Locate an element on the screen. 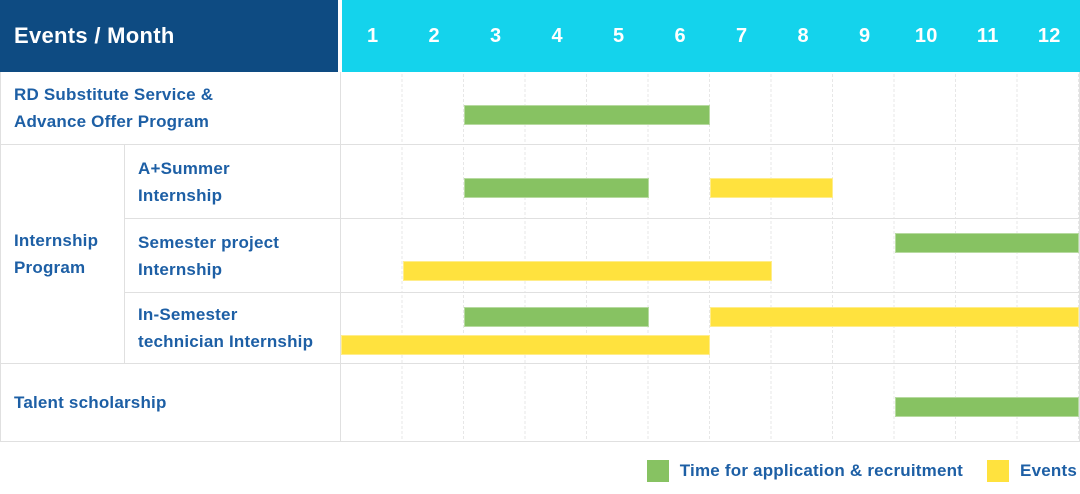 This screenshot has width=1080, height=494. chart-lane-talent-scholarship is located at coordinates (710, 402).